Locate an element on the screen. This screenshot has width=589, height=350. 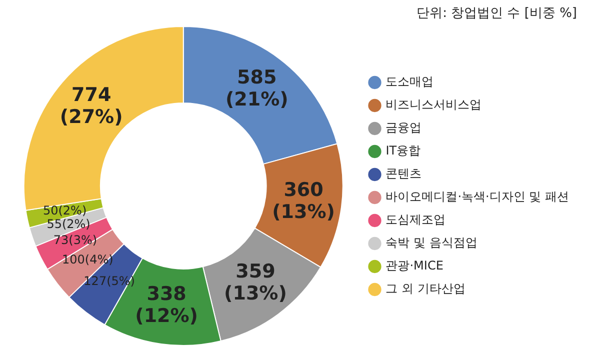
legend-label: 숙박 및 음식점업 is located at coordinates (432, 243).